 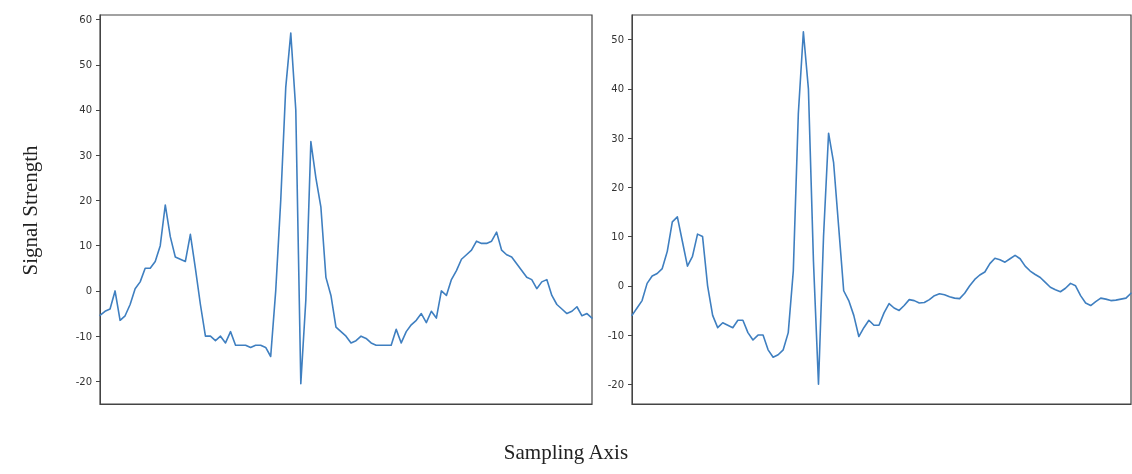 What do you see at coordinates (85, 20) in the screenshot?
I see `y-tick-label: 60` at bounding box center [85, 20].